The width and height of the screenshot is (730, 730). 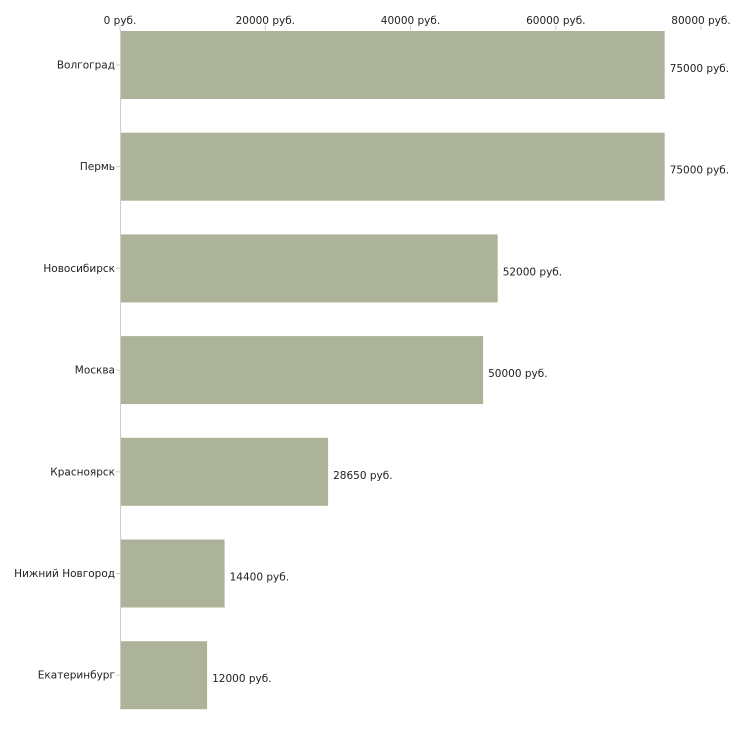 What do you see at coordinates (82, 472) in the screenshot?
I see `category-label-5: Красноярск` at bounding box center [82, 472].